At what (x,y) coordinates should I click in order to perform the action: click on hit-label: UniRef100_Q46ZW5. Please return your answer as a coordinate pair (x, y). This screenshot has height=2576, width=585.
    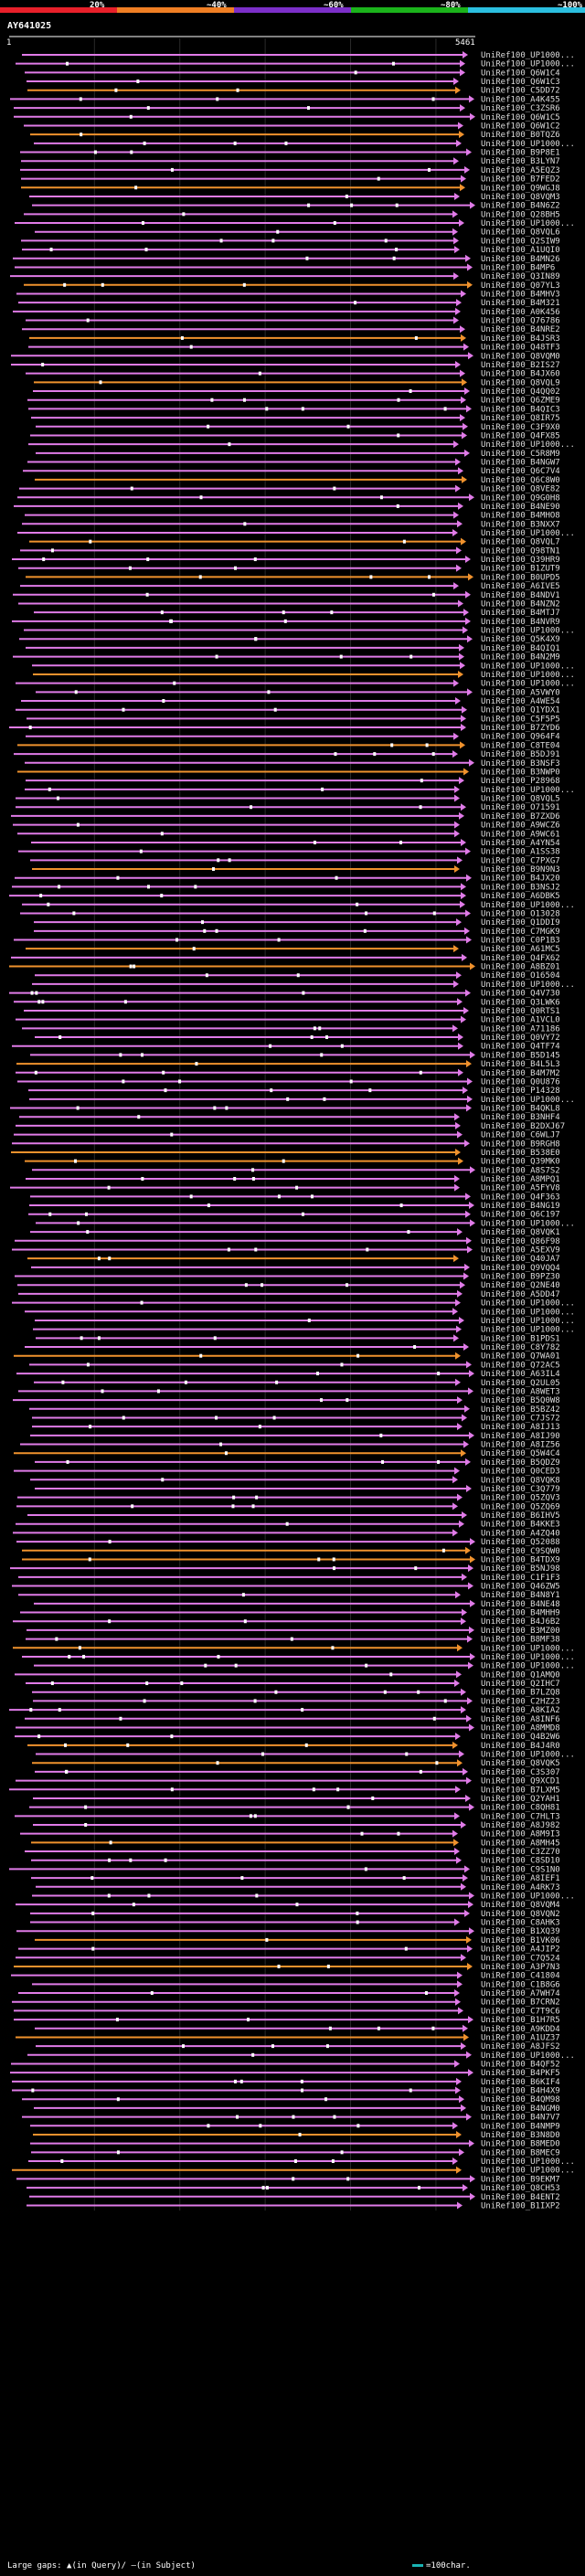
    Looking at the image, I should click on (520, 1587).